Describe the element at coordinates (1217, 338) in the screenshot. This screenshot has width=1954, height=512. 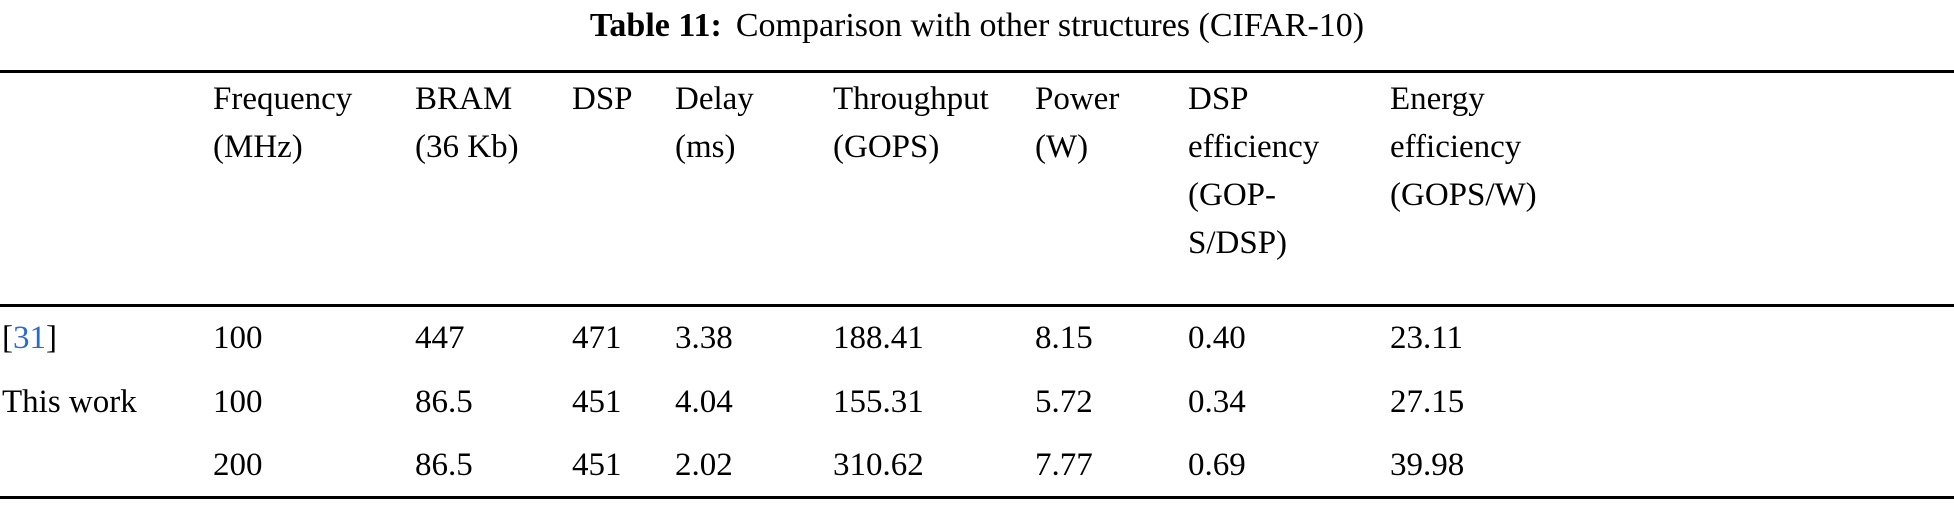
I see `table-cell-dsp-efficiency: 0.40` at that location.